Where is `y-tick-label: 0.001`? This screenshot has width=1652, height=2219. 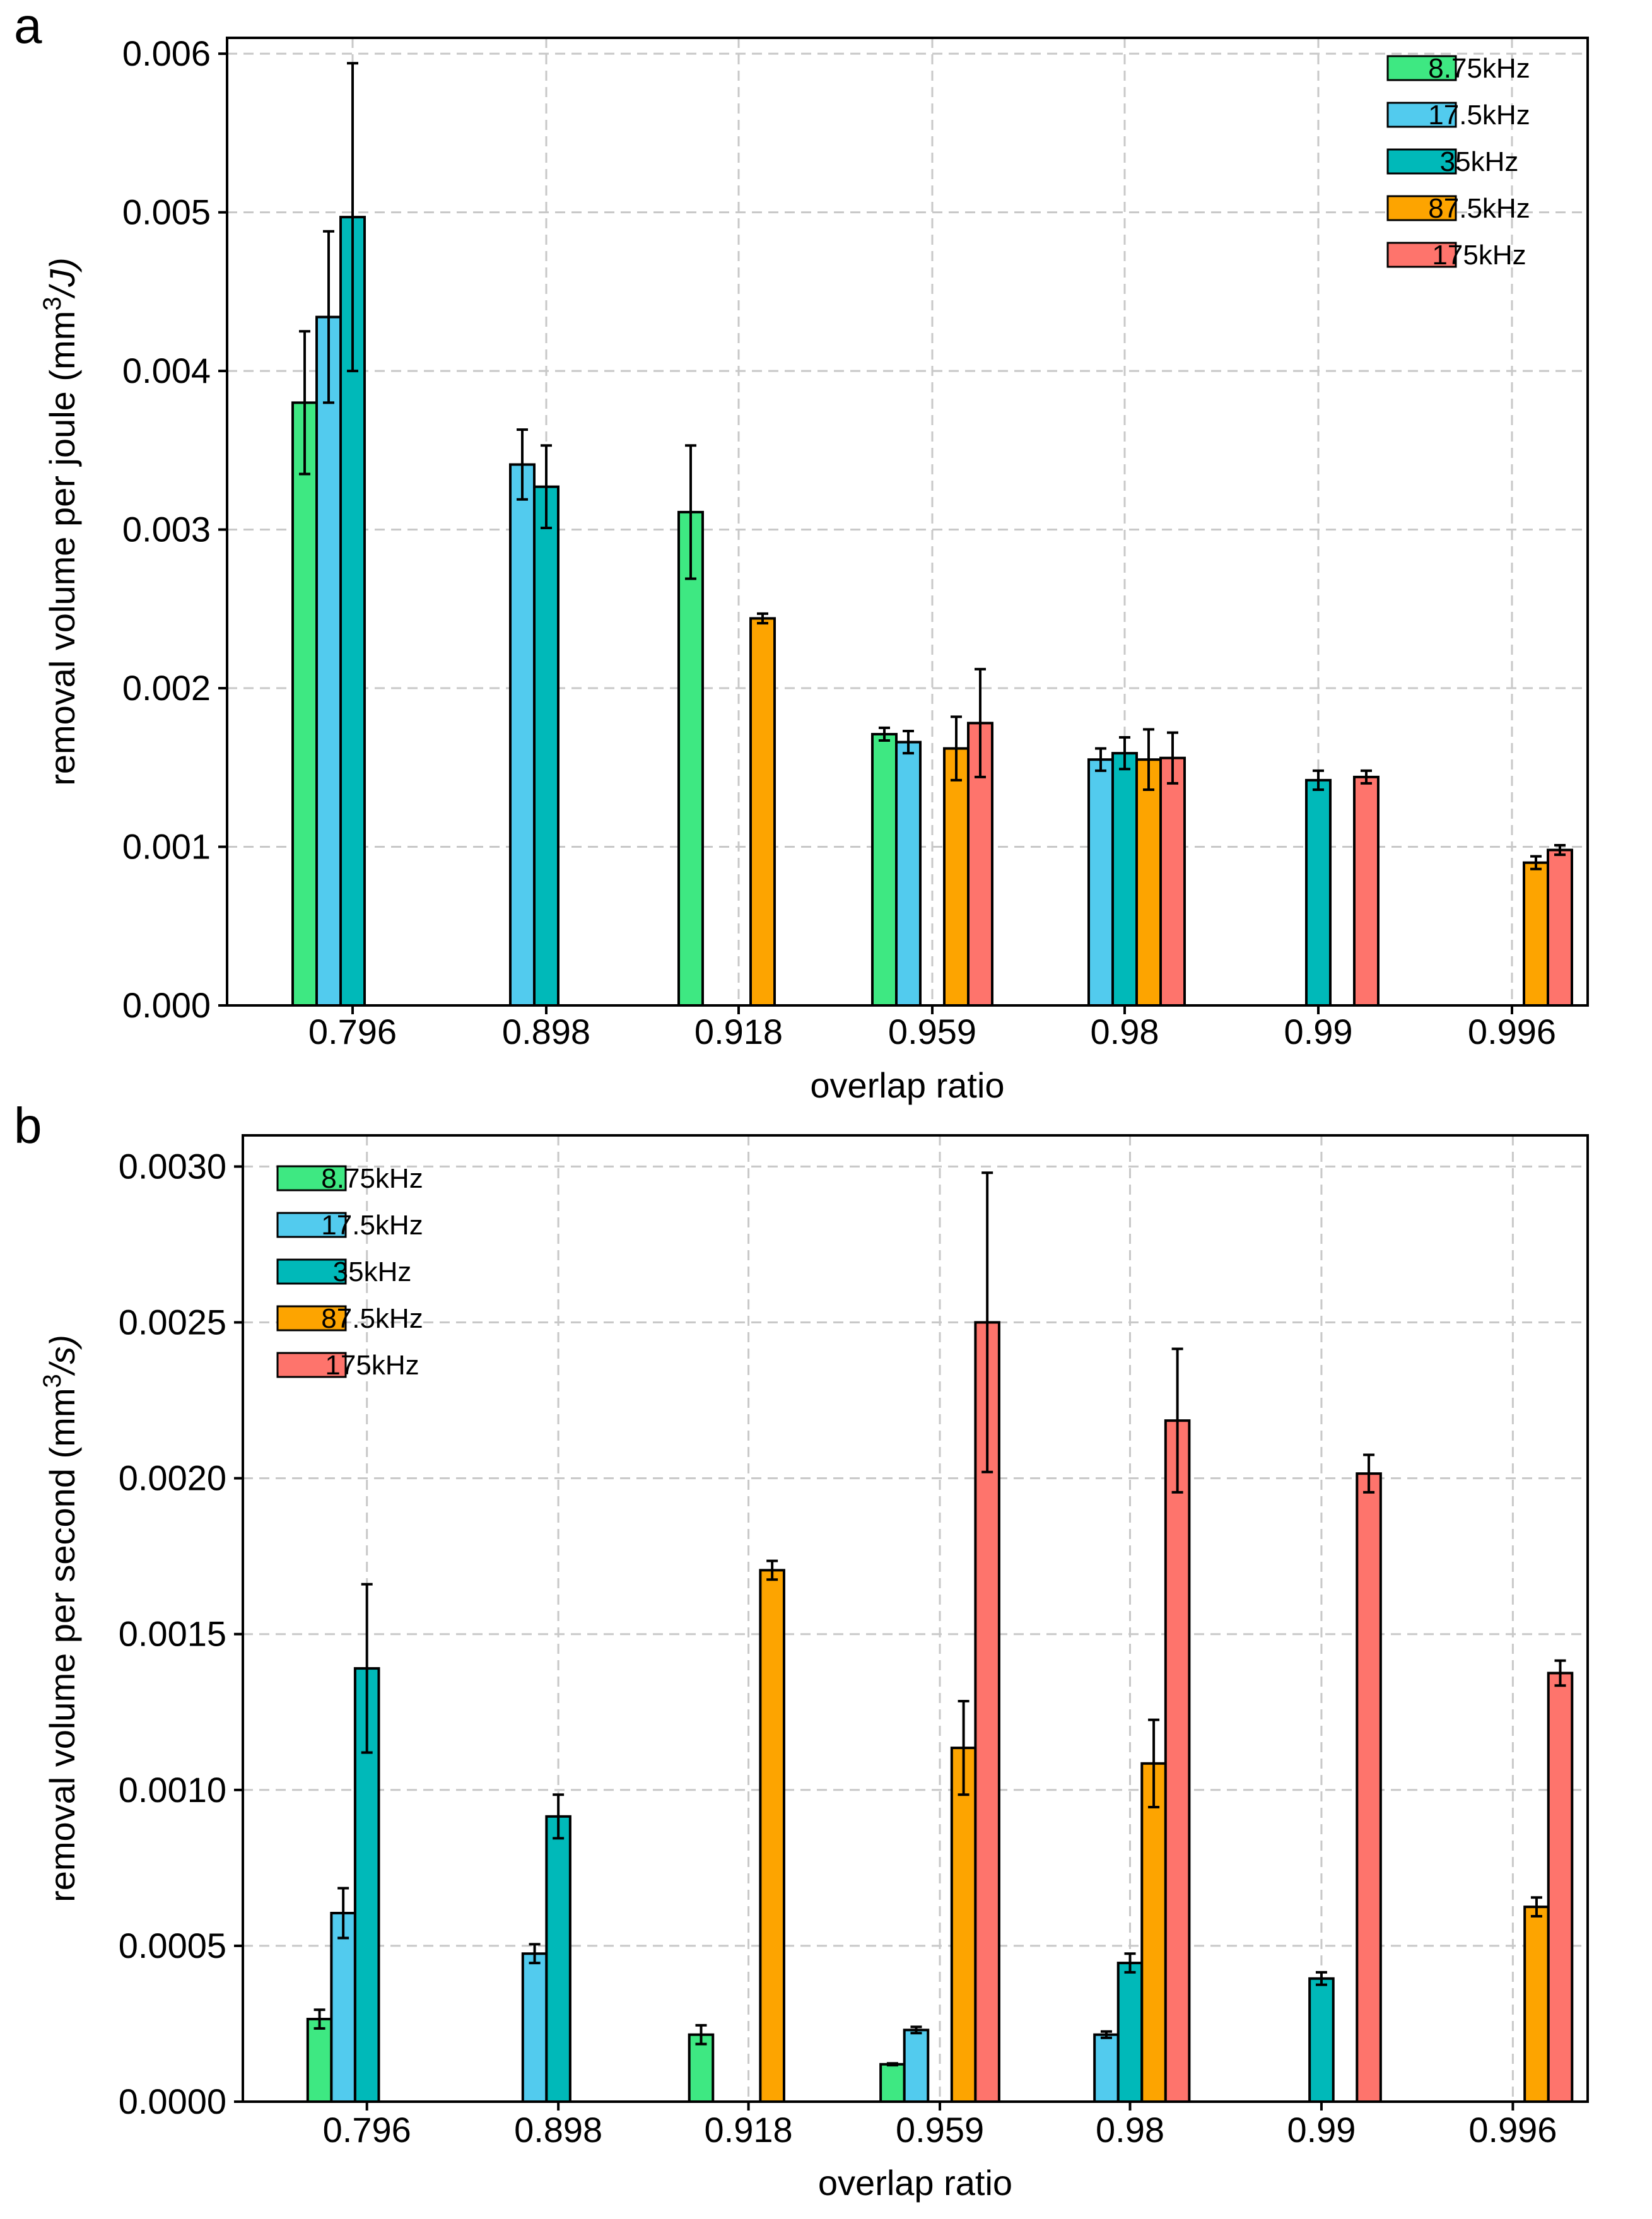 y-tick-label: 0.001 is located at coordinates (167, 847).